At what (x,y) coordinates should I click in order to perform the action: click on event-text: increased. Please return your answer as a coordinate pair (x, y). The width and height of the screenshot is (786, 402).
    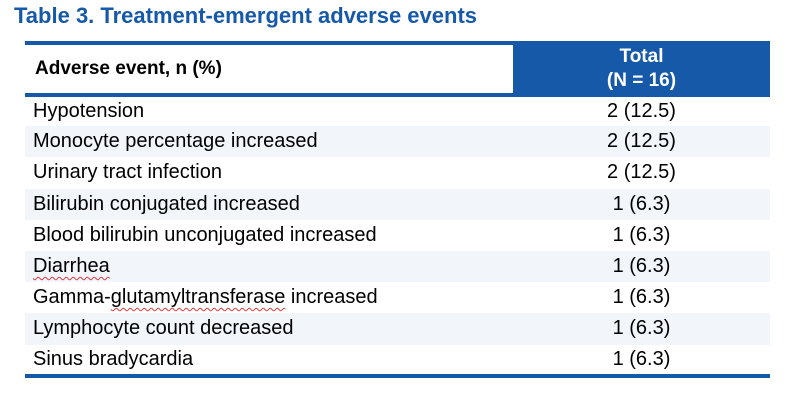
    Looking at the image, I should click on (331, 297).